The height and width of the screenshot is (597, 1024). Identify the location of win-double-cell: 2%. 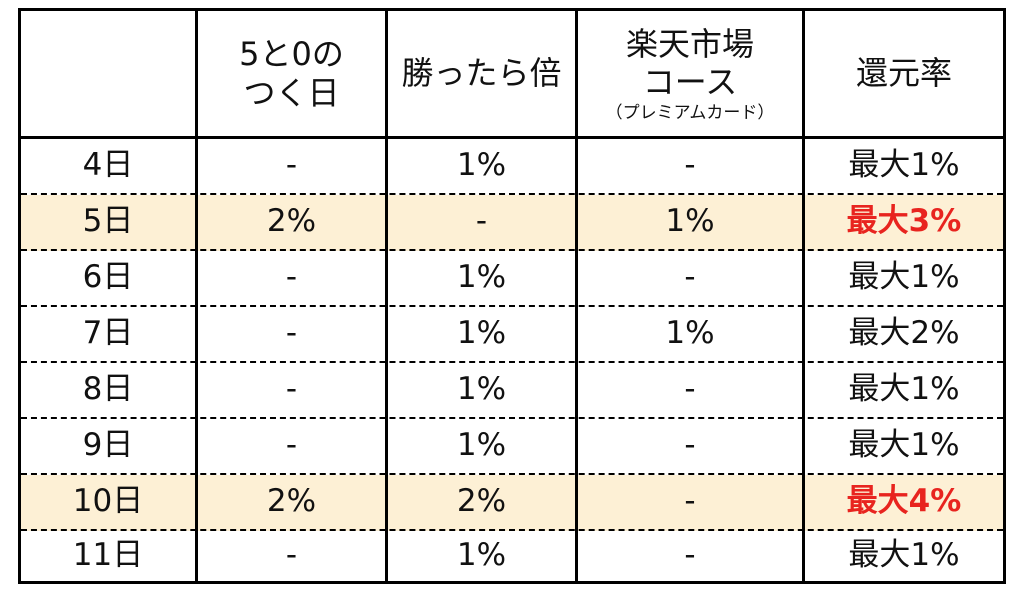
(481, 501).